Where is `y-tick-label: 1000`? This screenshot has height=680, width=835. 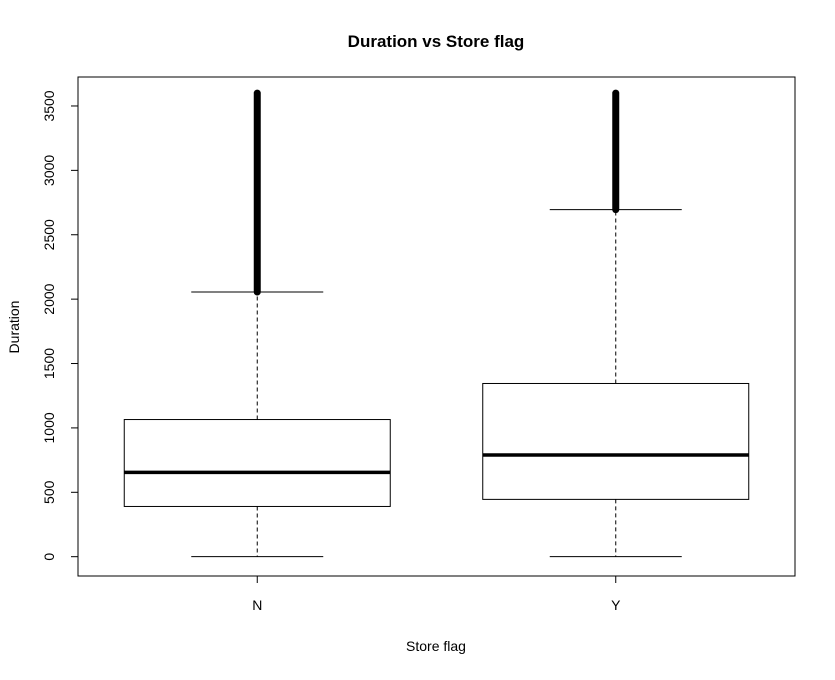
y-tick-label: 1000 is located at coordinates (49, 427).